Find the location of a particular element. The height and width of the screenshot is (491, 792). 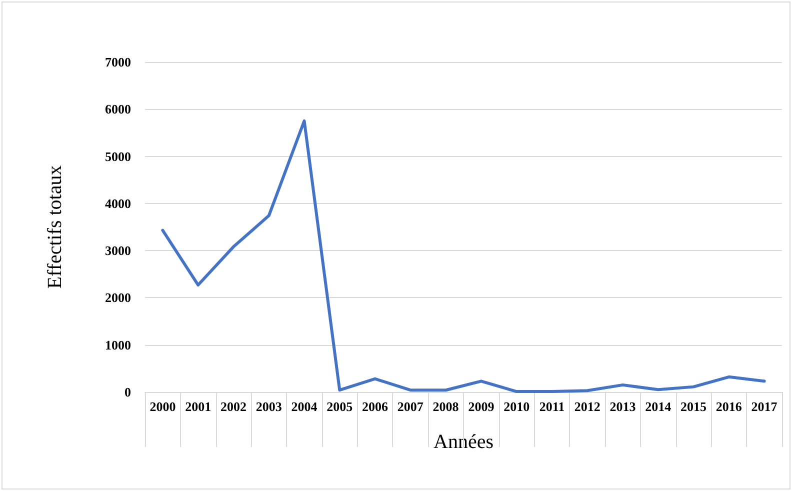

y-tick-label: 2000 is located at coordinates (118, 298).